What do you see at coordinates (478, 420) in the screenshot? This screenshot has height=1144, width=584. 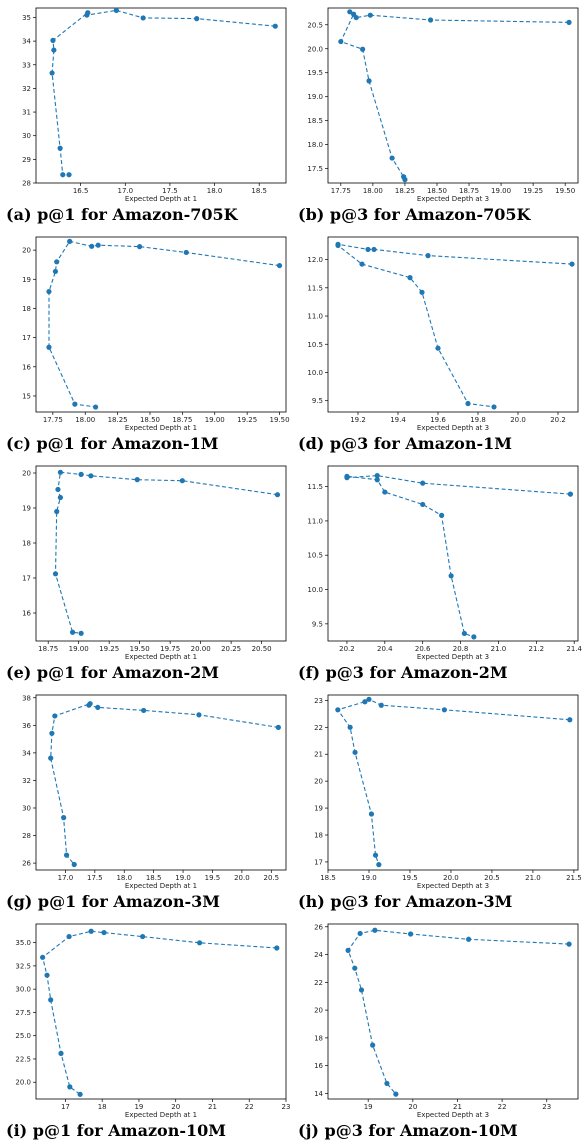 I see `x-tick-label: 19.8` at bounding box center [478, 420].